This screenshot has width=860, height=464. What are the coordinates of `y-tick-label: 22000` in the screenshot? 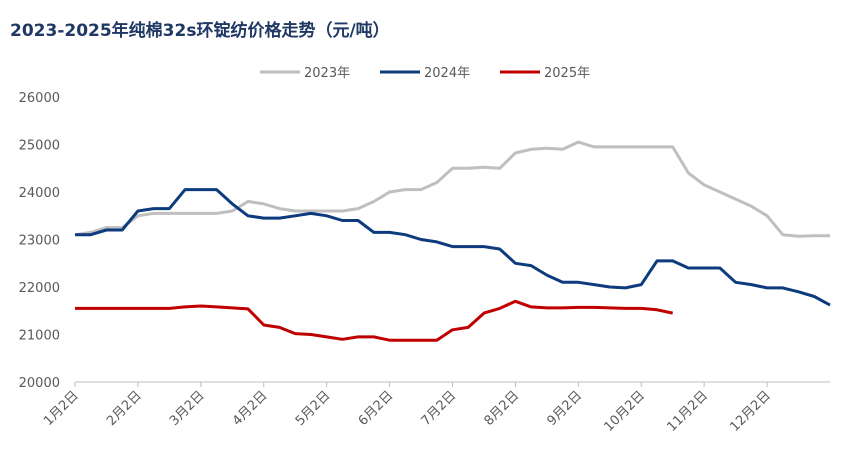 It's located at (39, 288).